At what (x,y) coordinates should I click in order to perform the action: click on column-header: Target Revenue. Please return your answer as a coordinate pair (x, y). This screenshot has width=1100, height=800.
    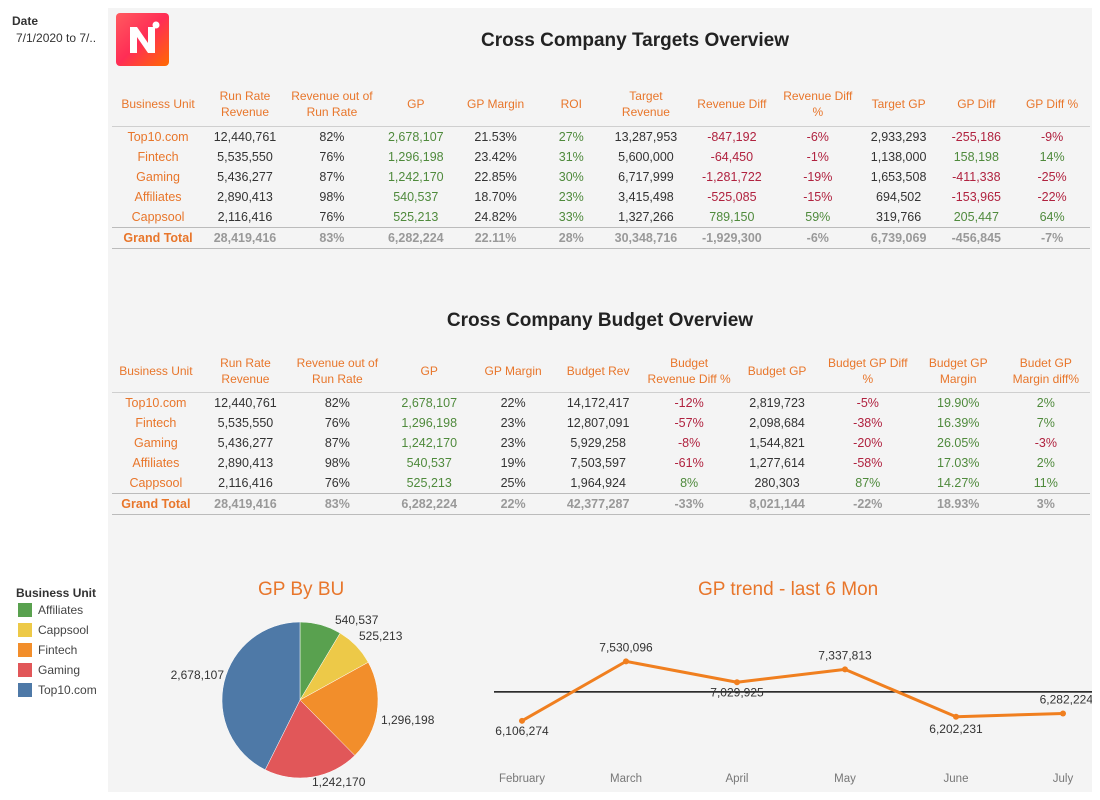
    Looking at the image, I should click on (646, 104).